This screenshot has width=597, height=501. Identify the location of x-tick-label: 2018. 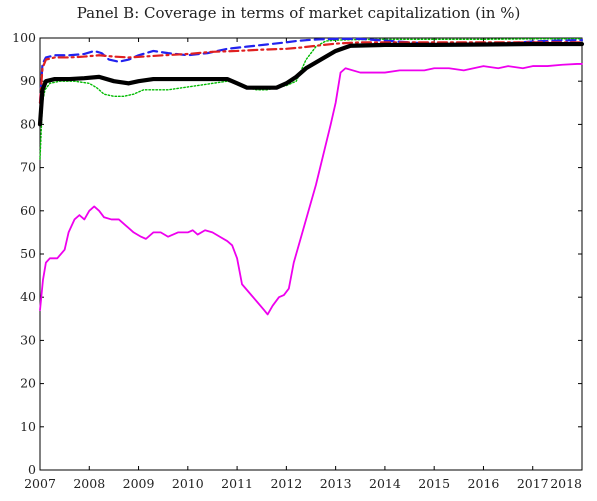
(566, 483).